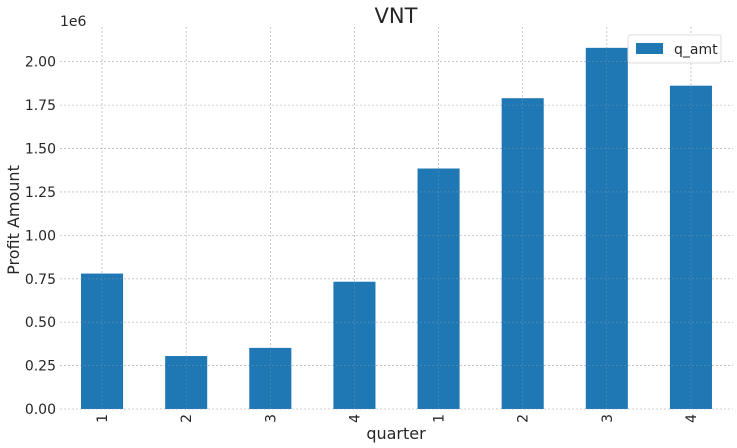 This screenshot has width=737, height=448. I want to click on x-axis-label: quarter, so click(396, 433).